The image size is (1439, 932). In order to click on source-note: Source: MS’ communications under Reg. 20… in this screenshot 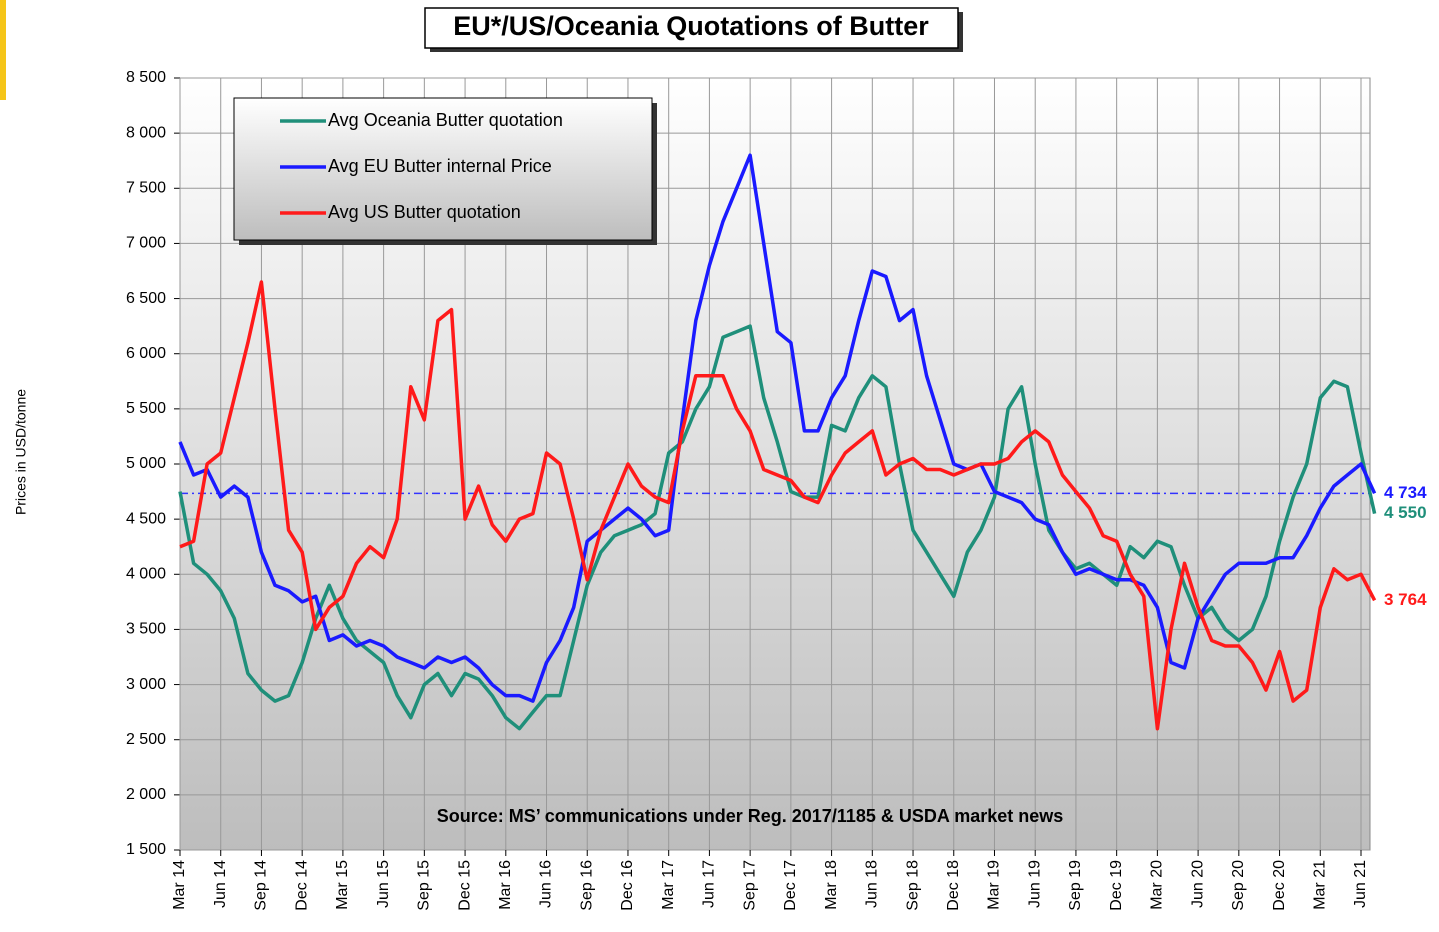, I will do `click(750, 816)`.